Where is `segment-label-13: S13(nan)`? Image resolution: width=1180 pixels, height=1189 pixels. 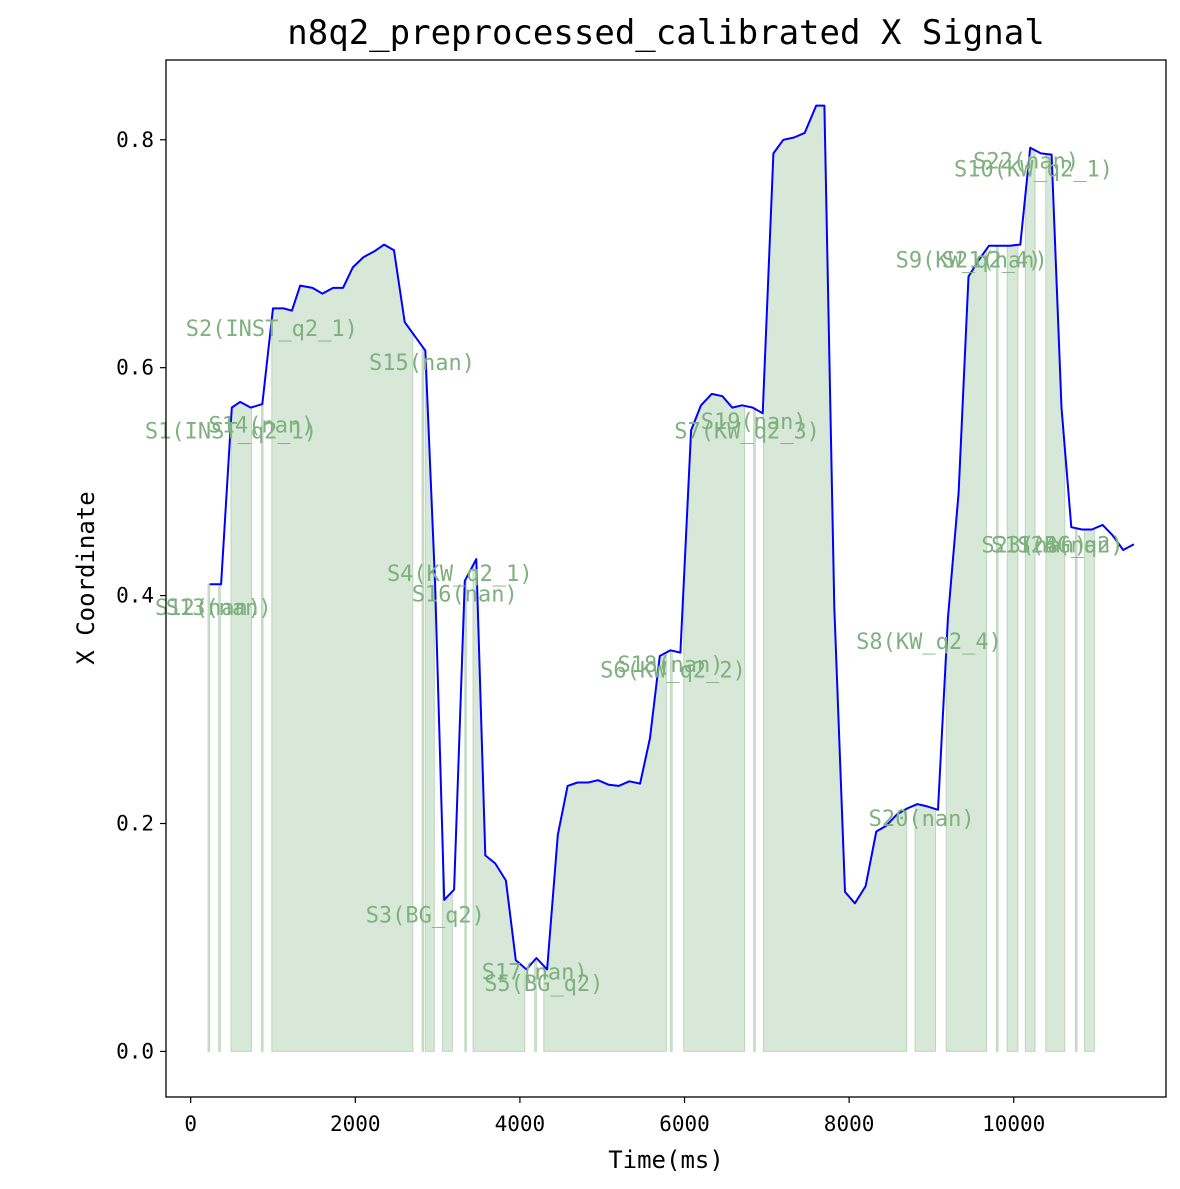 segment-label-13: S13(nan) is located at coordinates (219, 608).